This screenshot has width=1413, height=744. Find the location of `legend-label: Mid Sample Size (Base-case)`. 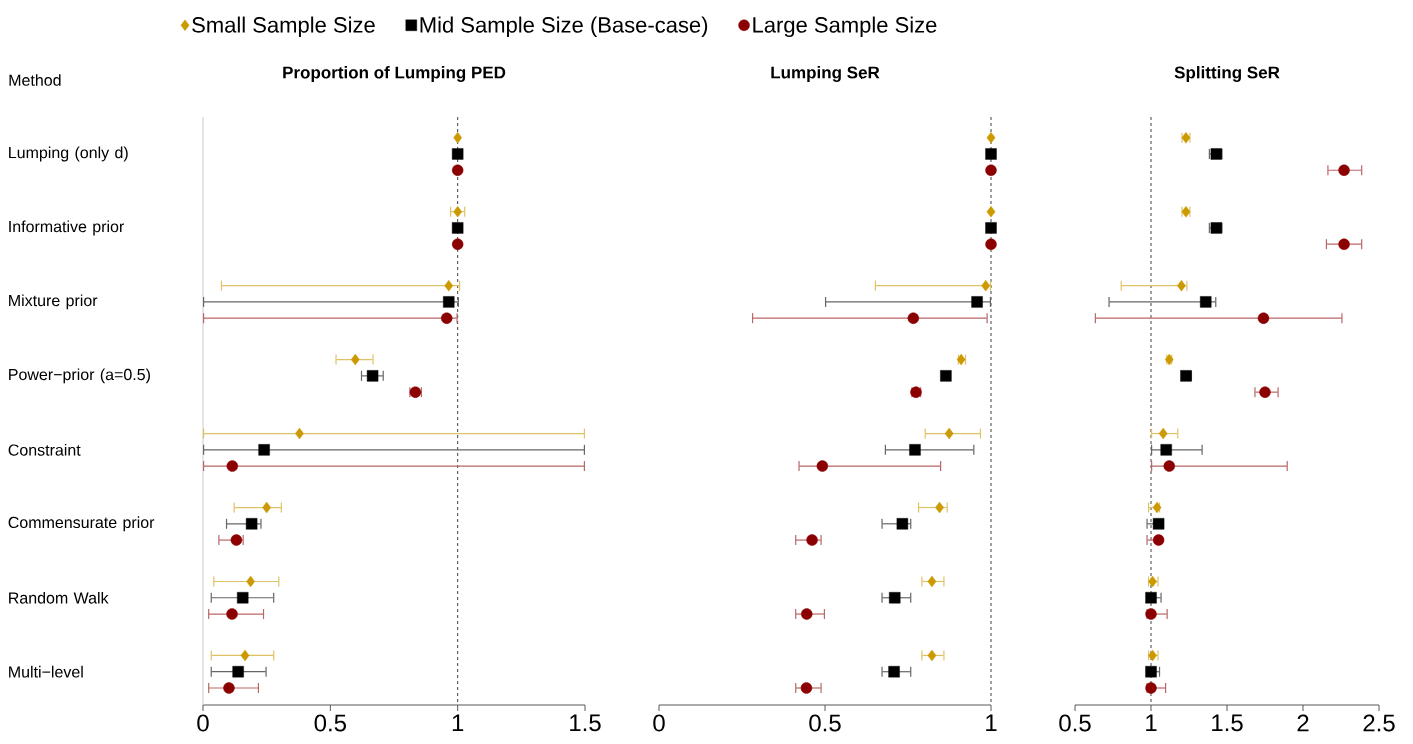

legend-label: Mid Sample Size (Base-case) is located at coordinates (564, 27).